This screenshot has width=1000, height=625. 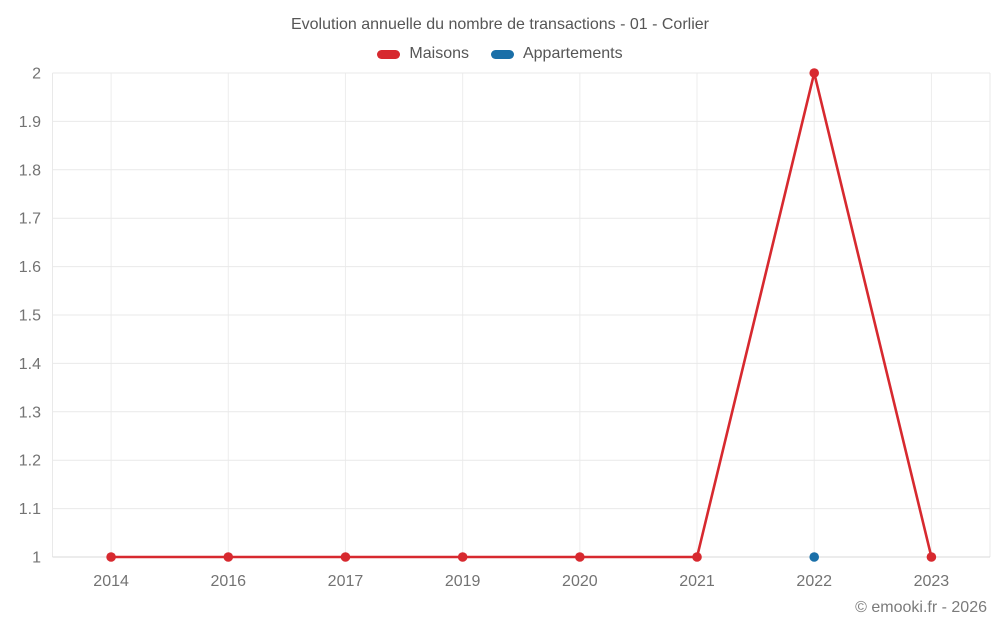 I want to click on legend-item-appartements: Appartements, so click(x=556, y=54).